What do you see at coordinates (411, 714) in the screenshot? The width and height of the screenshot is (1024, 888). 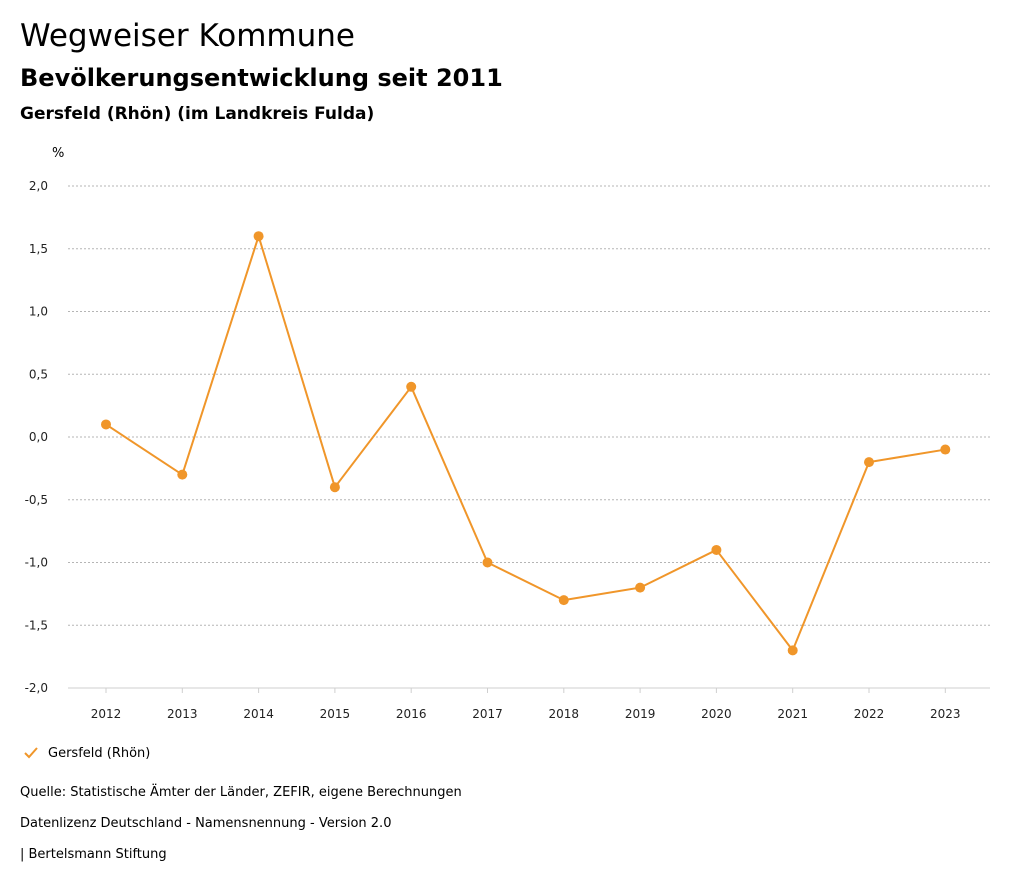 I see `x-tick-label: 2016` at bounding box center [411, 714].